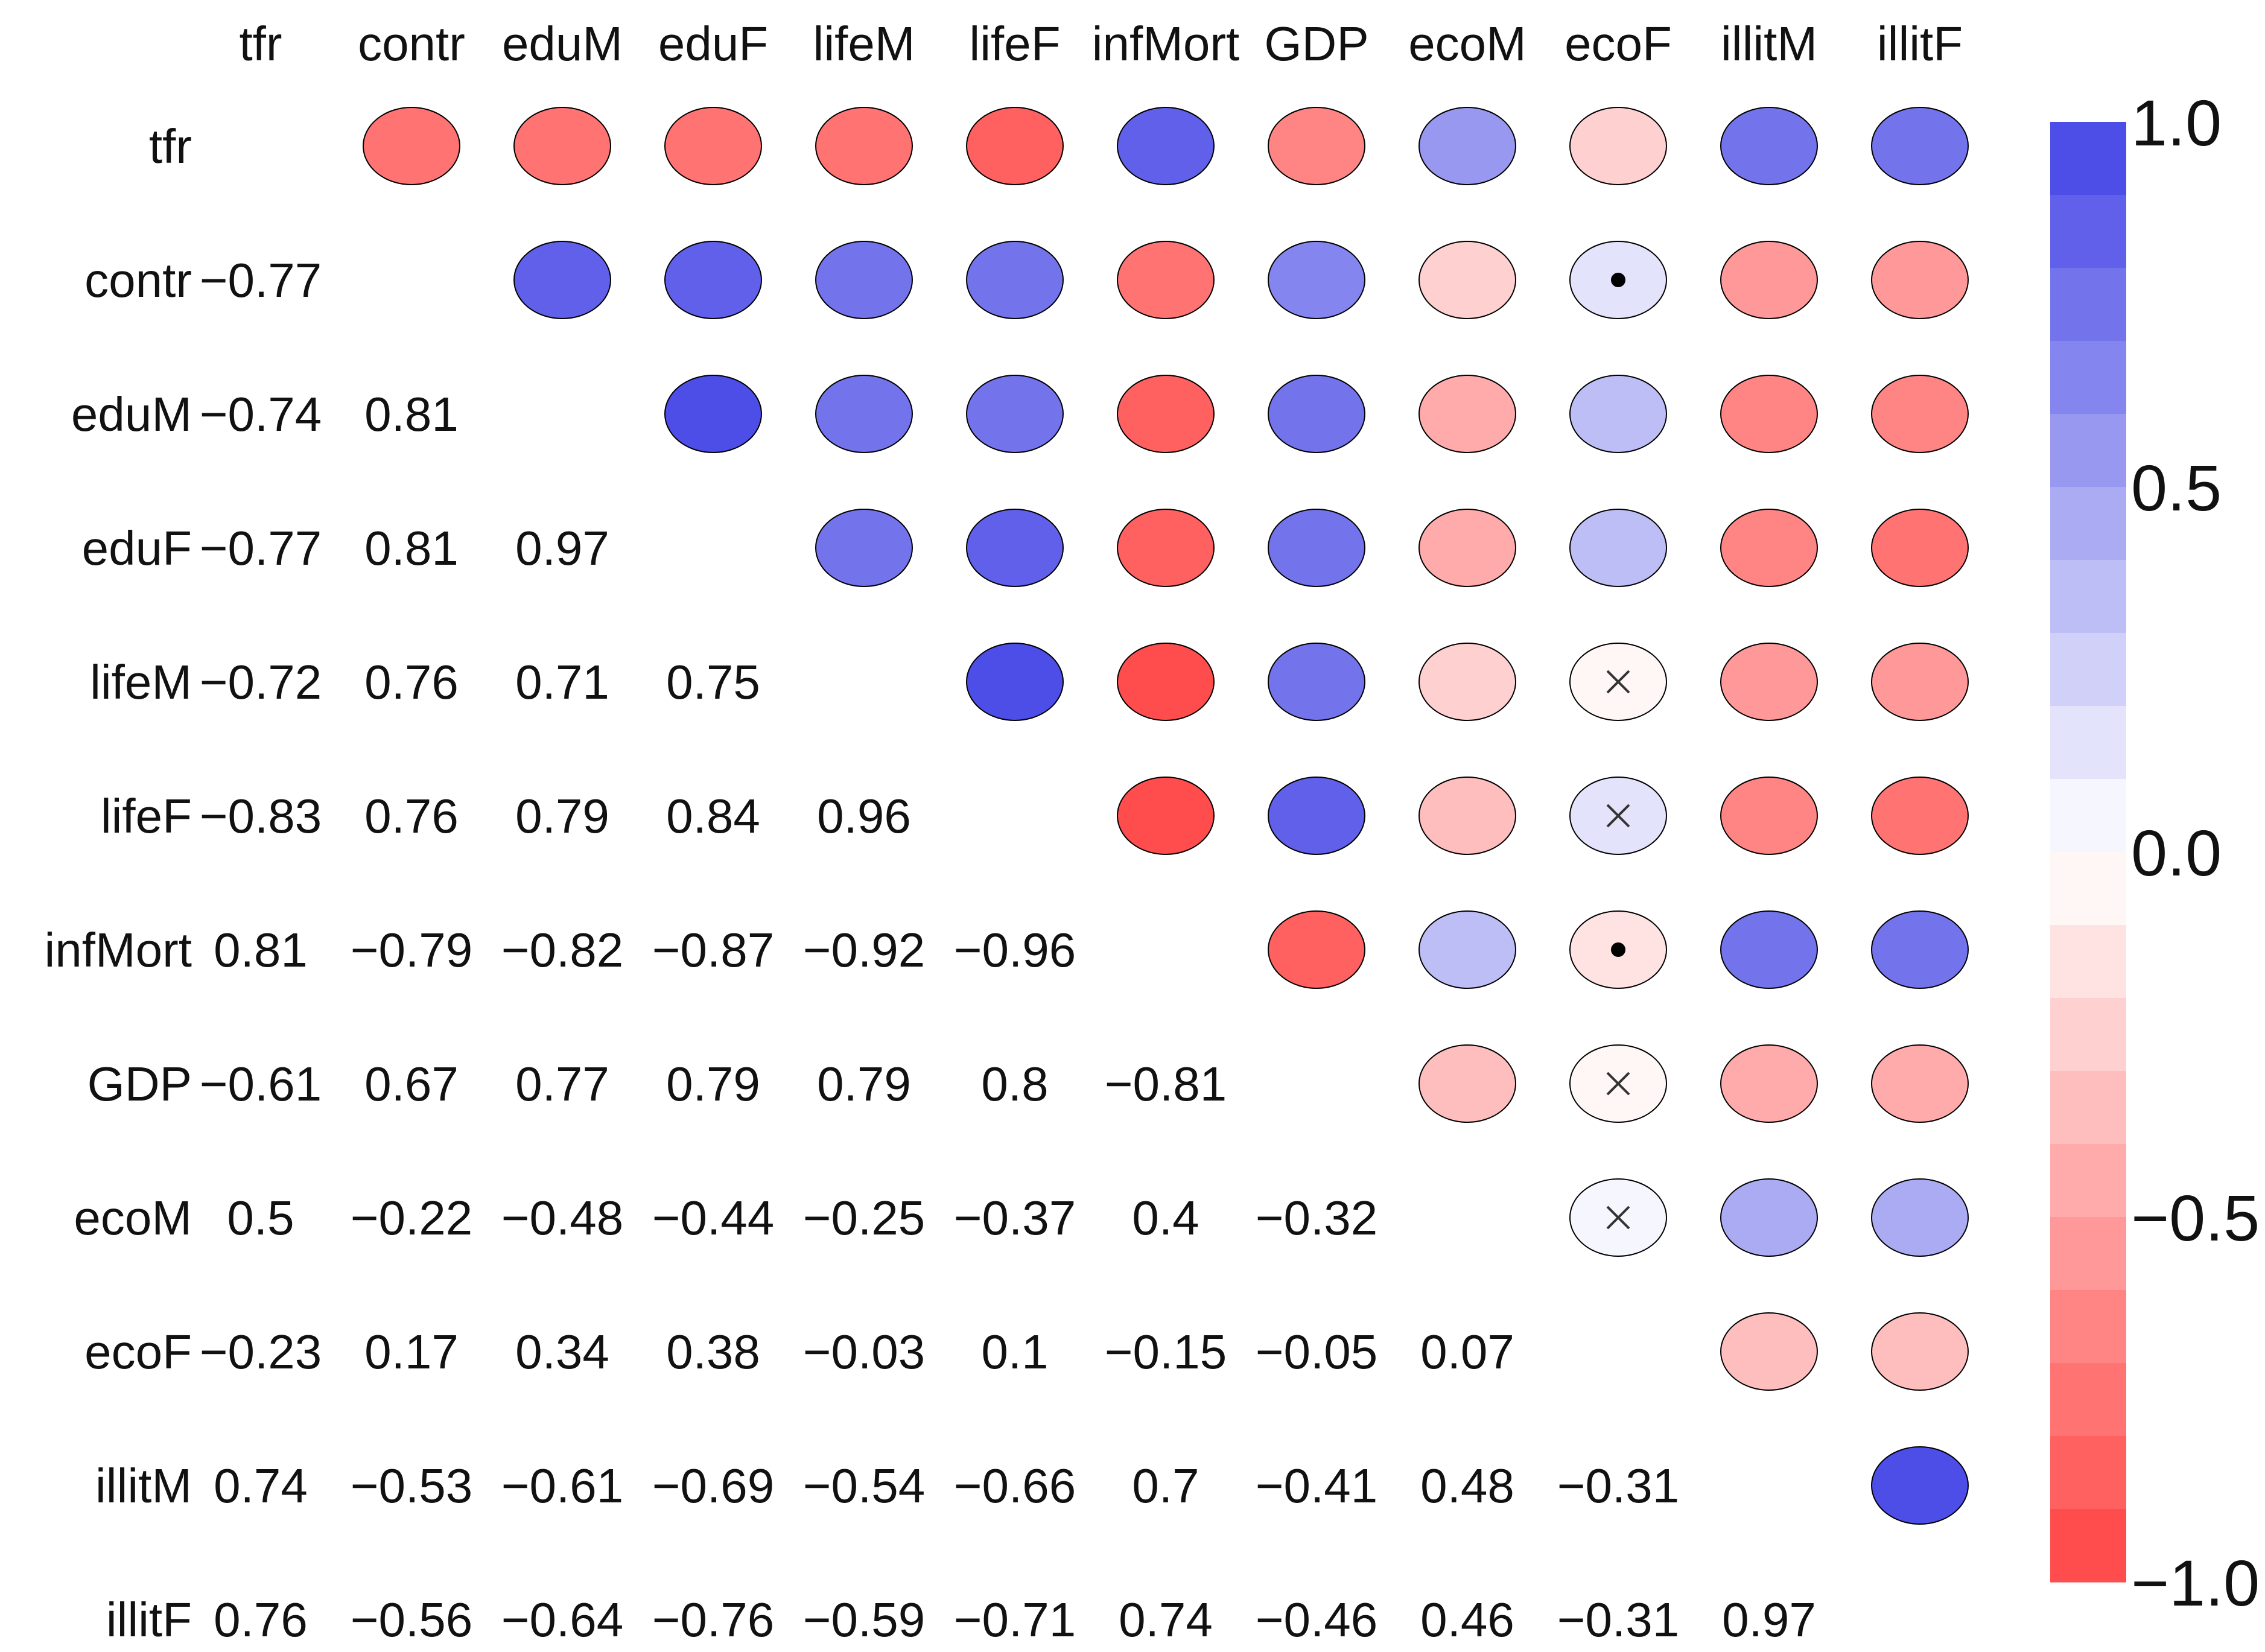 The image size is (2265, 1652). What do you see at coordinates (1920, 548) in the screenshot?
I see `ellipse-eduf-illitf` at bounding box center [1920, 548].